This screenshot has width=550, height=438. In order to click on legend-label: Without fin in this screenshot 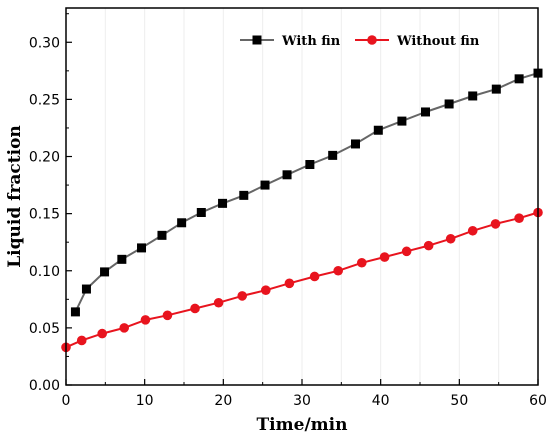, I will do `click(438, 41)`.